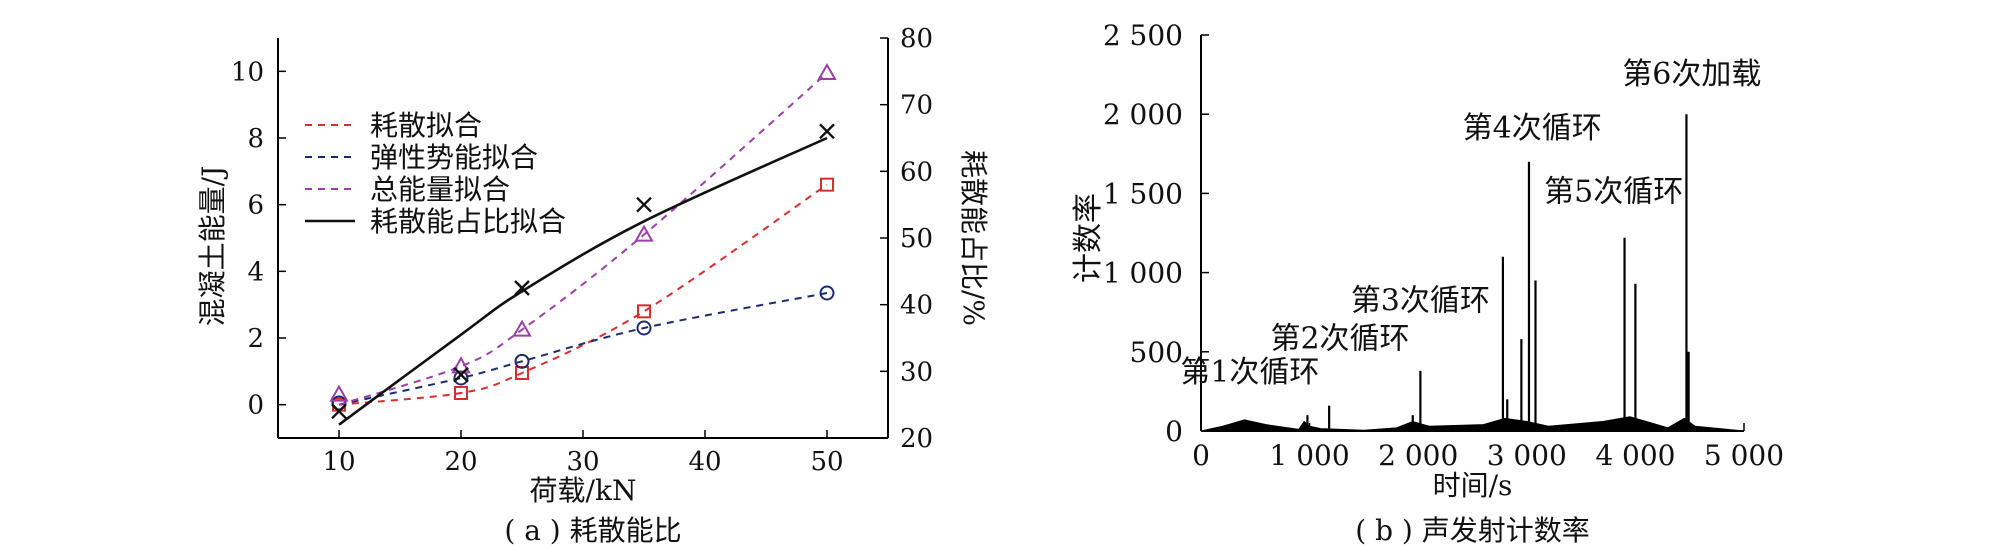 Image resolution: width=2008 pixels, height=555 pixels. Describe the element at coordinates (916, 39) in the screenshot. I see `y2-tick-label: 80` at that location.